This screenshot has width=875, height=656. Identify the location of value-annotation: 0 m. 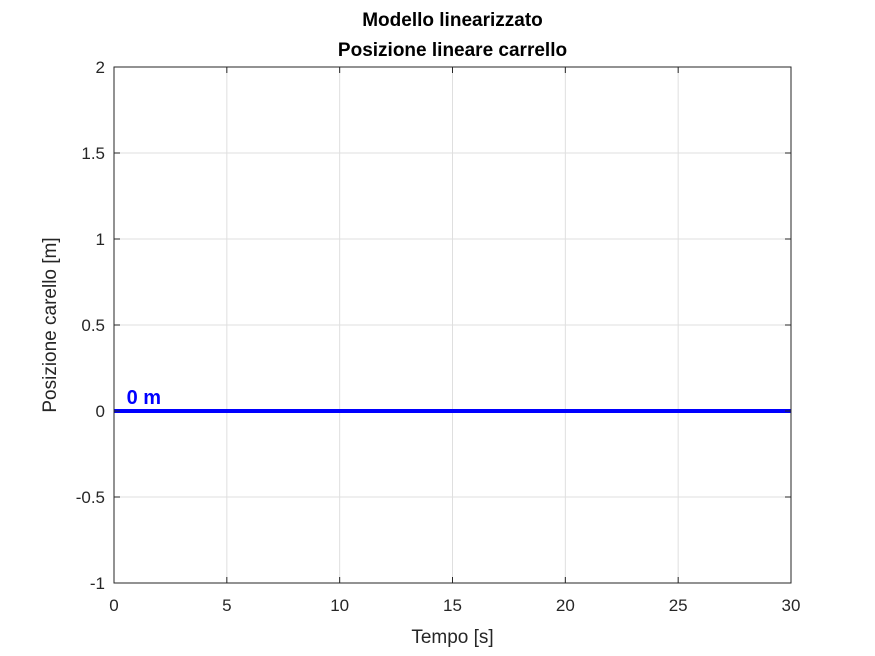
(144, 398).